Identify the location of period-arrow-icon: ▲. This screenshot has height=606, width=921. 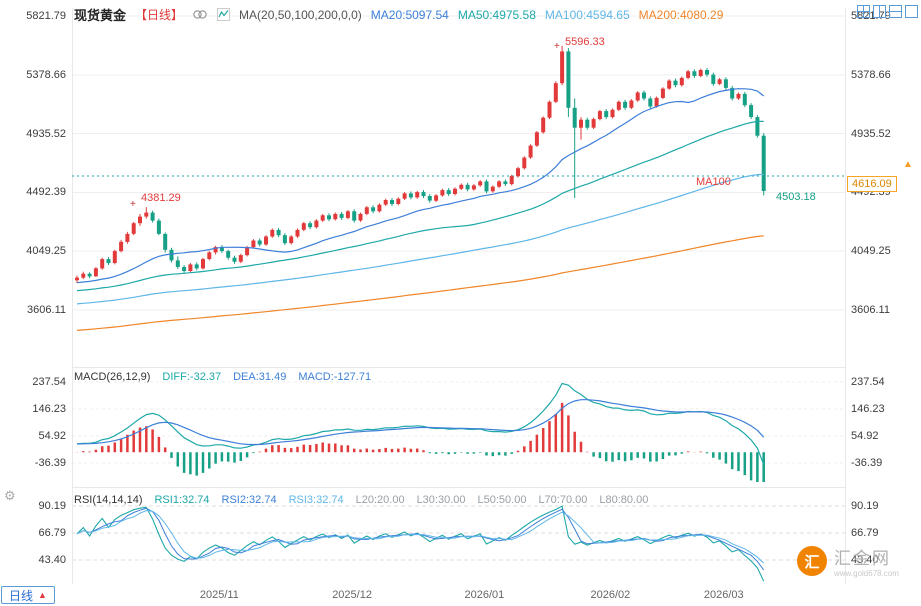
(42, 595).